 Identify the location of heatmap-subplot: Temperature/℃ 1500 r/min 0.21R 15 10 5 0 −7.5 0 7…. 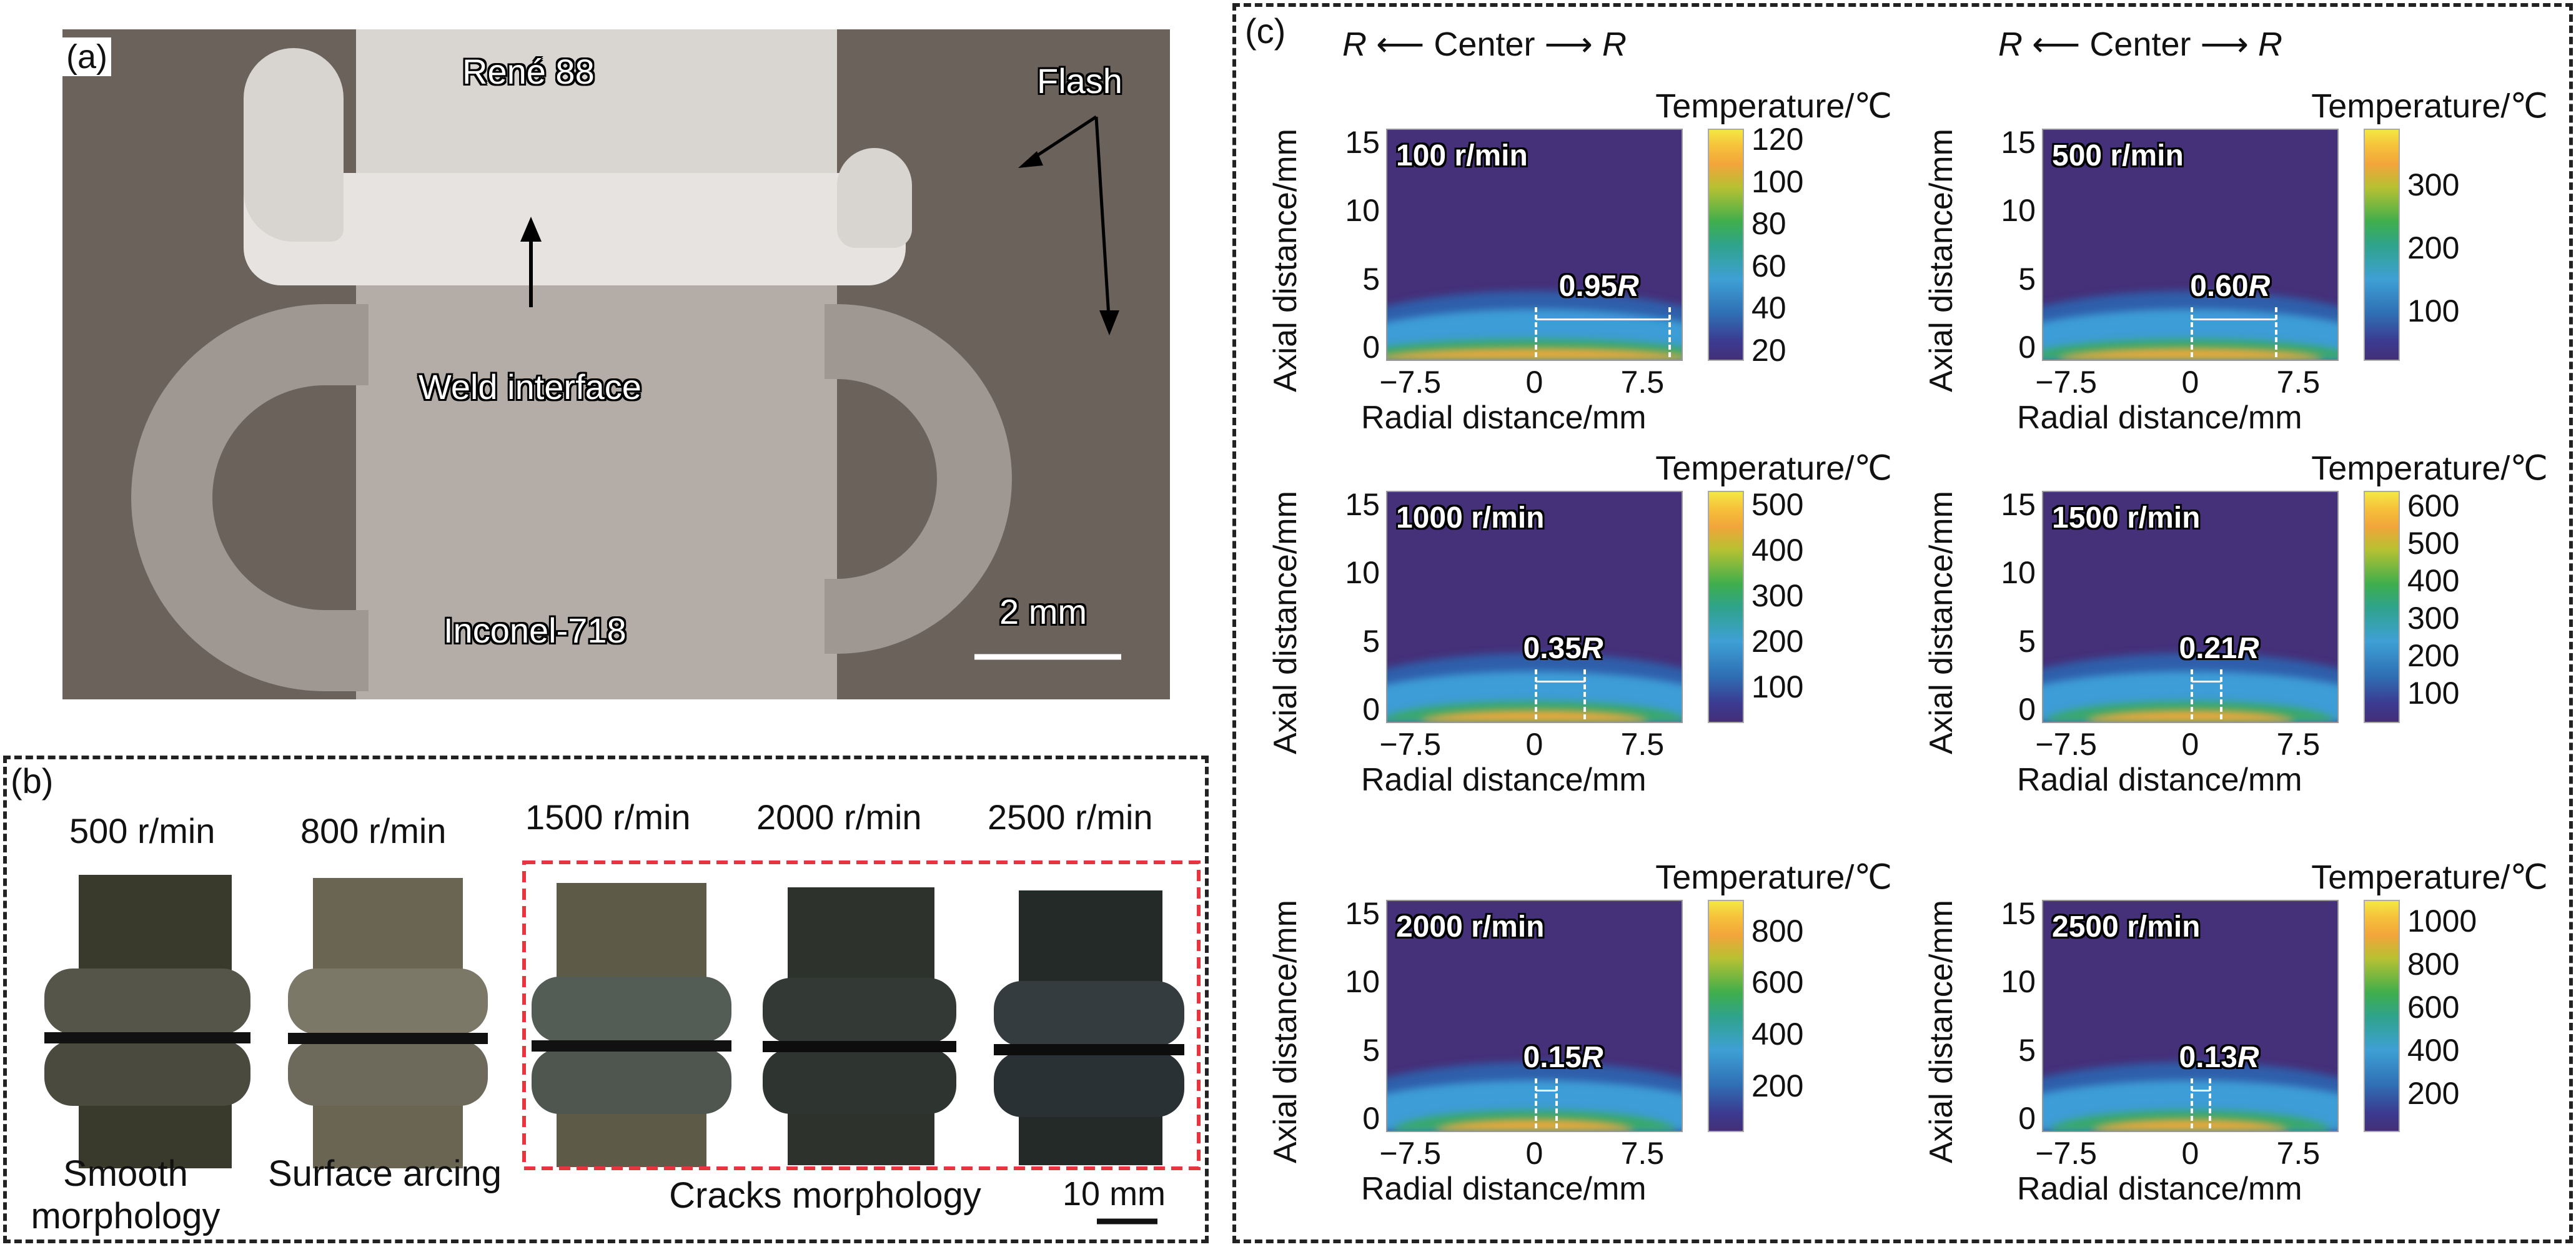
(2226, 616).